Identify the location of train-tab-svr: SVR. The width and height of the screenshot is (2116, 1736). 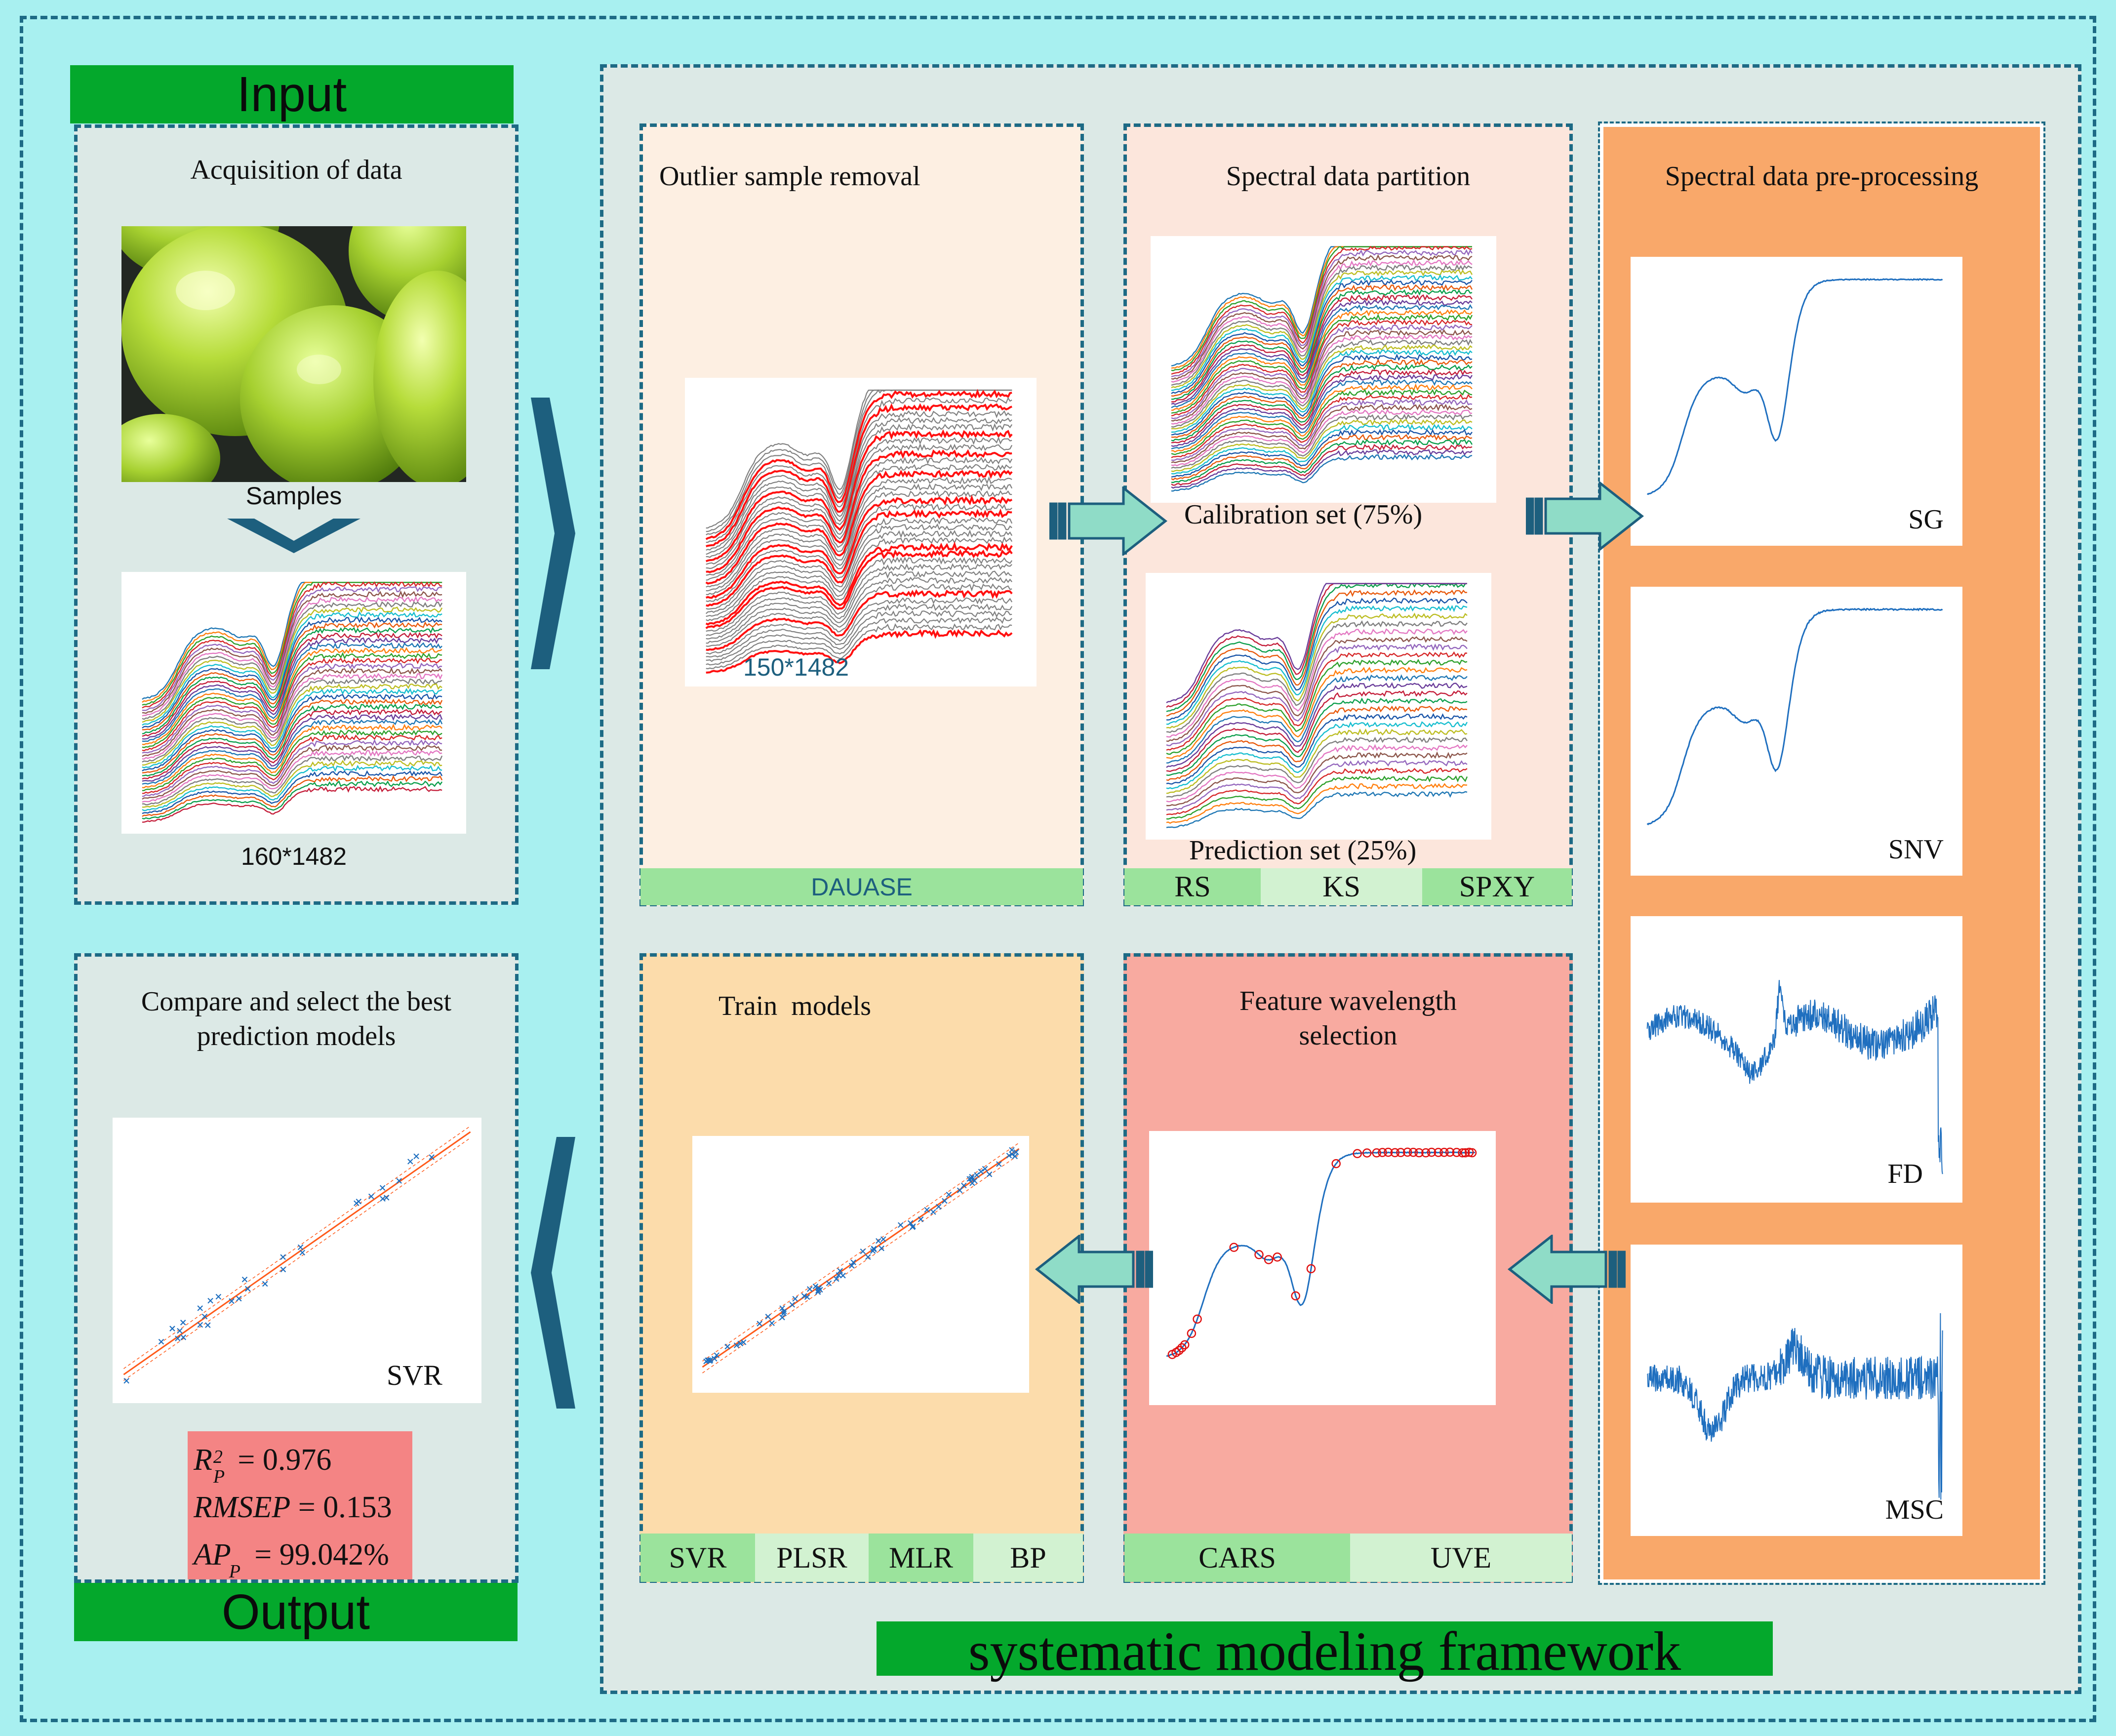
(697, 1558).